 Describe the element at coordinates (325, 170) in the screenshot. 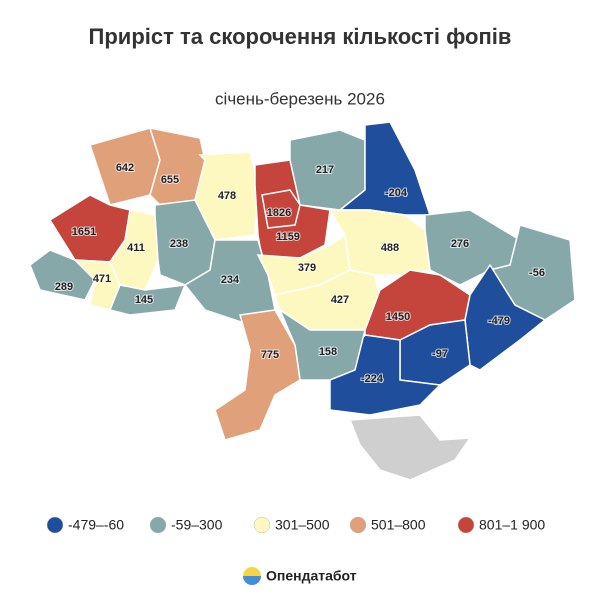

I see `region-label: 217` at that location.